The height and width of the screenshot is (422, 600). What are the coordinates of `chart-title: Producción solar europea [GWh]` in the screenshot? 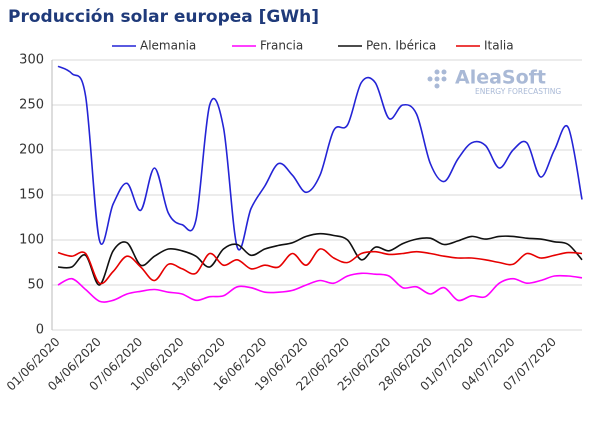 It's located at (163, 17).